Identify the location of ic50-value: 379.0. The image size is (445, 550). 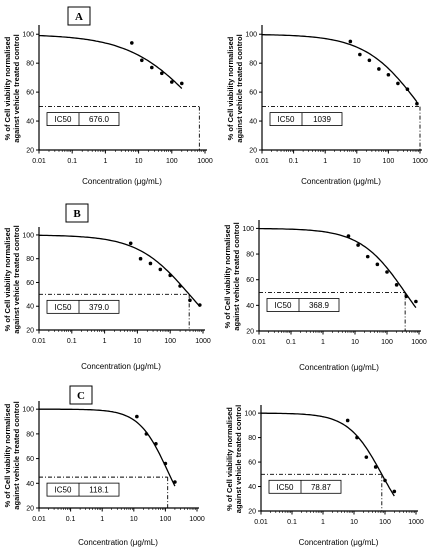
(99, 307).